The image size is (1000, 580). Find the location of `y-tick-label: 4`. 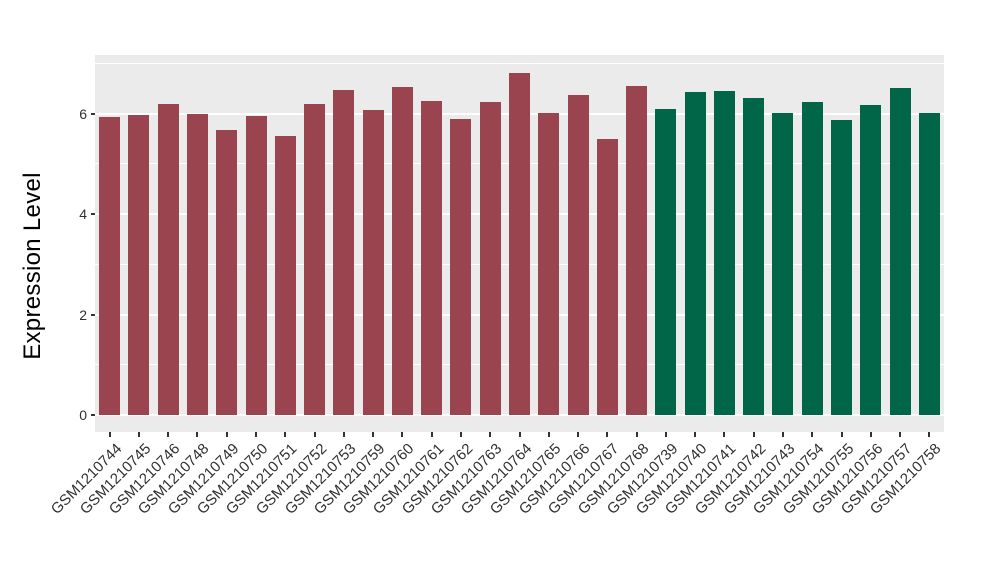

y-tick-label: 4 is located at coordinates (83, 214).